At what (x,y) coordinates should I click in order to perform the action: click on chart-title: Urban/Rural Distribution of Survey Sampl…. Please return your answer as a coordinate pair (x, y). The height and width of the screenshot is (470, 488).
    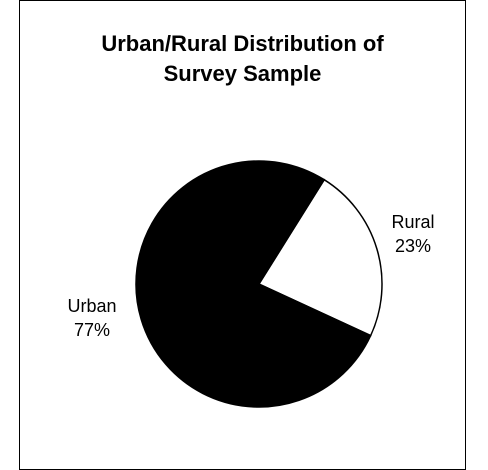
    Looking at the image, I should click on (242, 59).